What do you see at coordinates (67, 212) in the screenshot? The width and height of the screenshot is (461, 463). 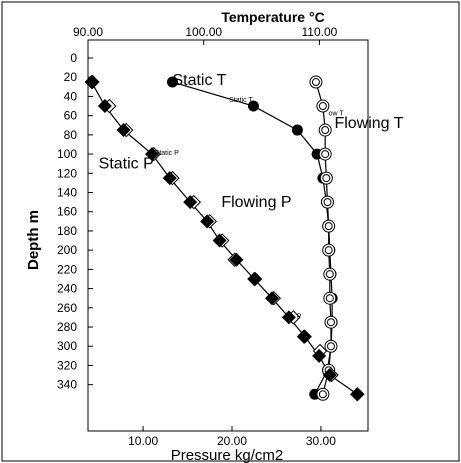 I see `y-tick-label: 160` at bounding box center [67, 212].